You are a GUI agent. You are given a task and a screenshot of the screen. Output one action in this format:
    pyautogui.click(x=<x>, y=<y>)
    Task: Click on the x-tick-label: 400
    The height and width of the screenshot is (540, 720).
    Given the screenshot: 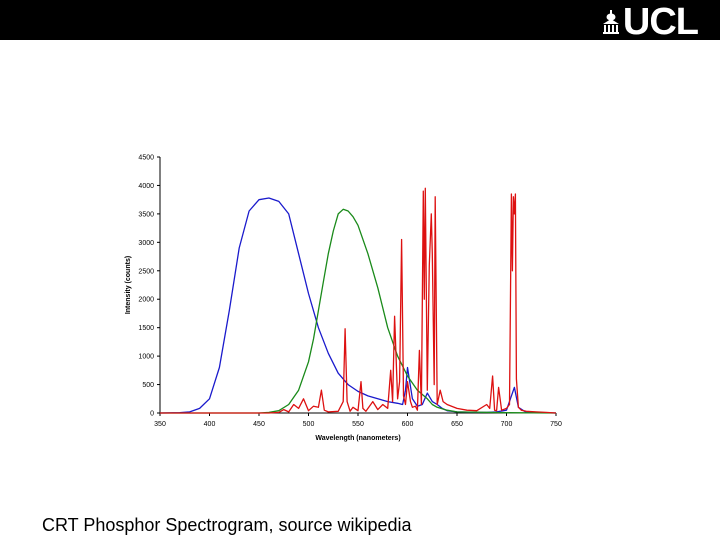 What is the action you would take?
    pyautogui.click(x=210, y=424)
    